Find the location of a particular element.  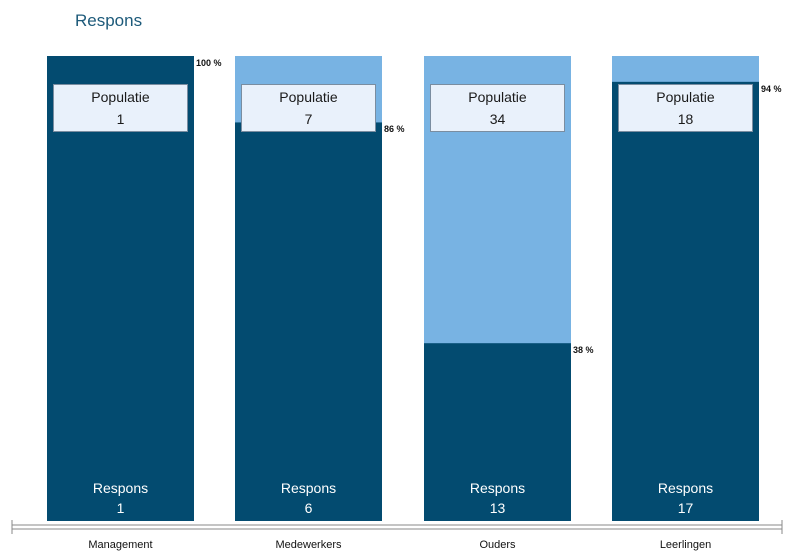

response-value: 17 is located at coordinates (685, 508).